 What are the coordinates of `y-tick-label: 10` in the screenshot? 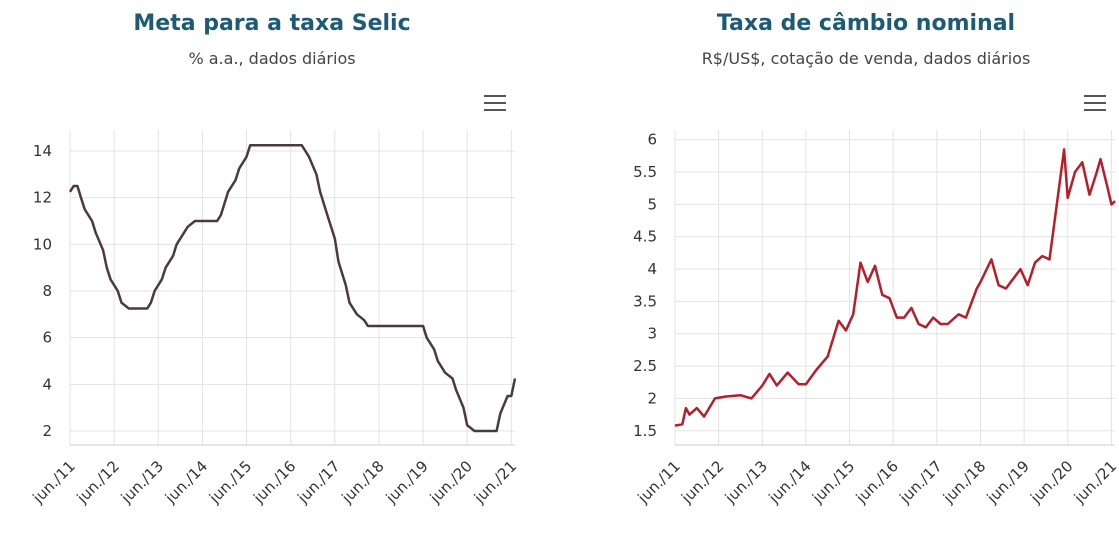 It's located at (42, 244).